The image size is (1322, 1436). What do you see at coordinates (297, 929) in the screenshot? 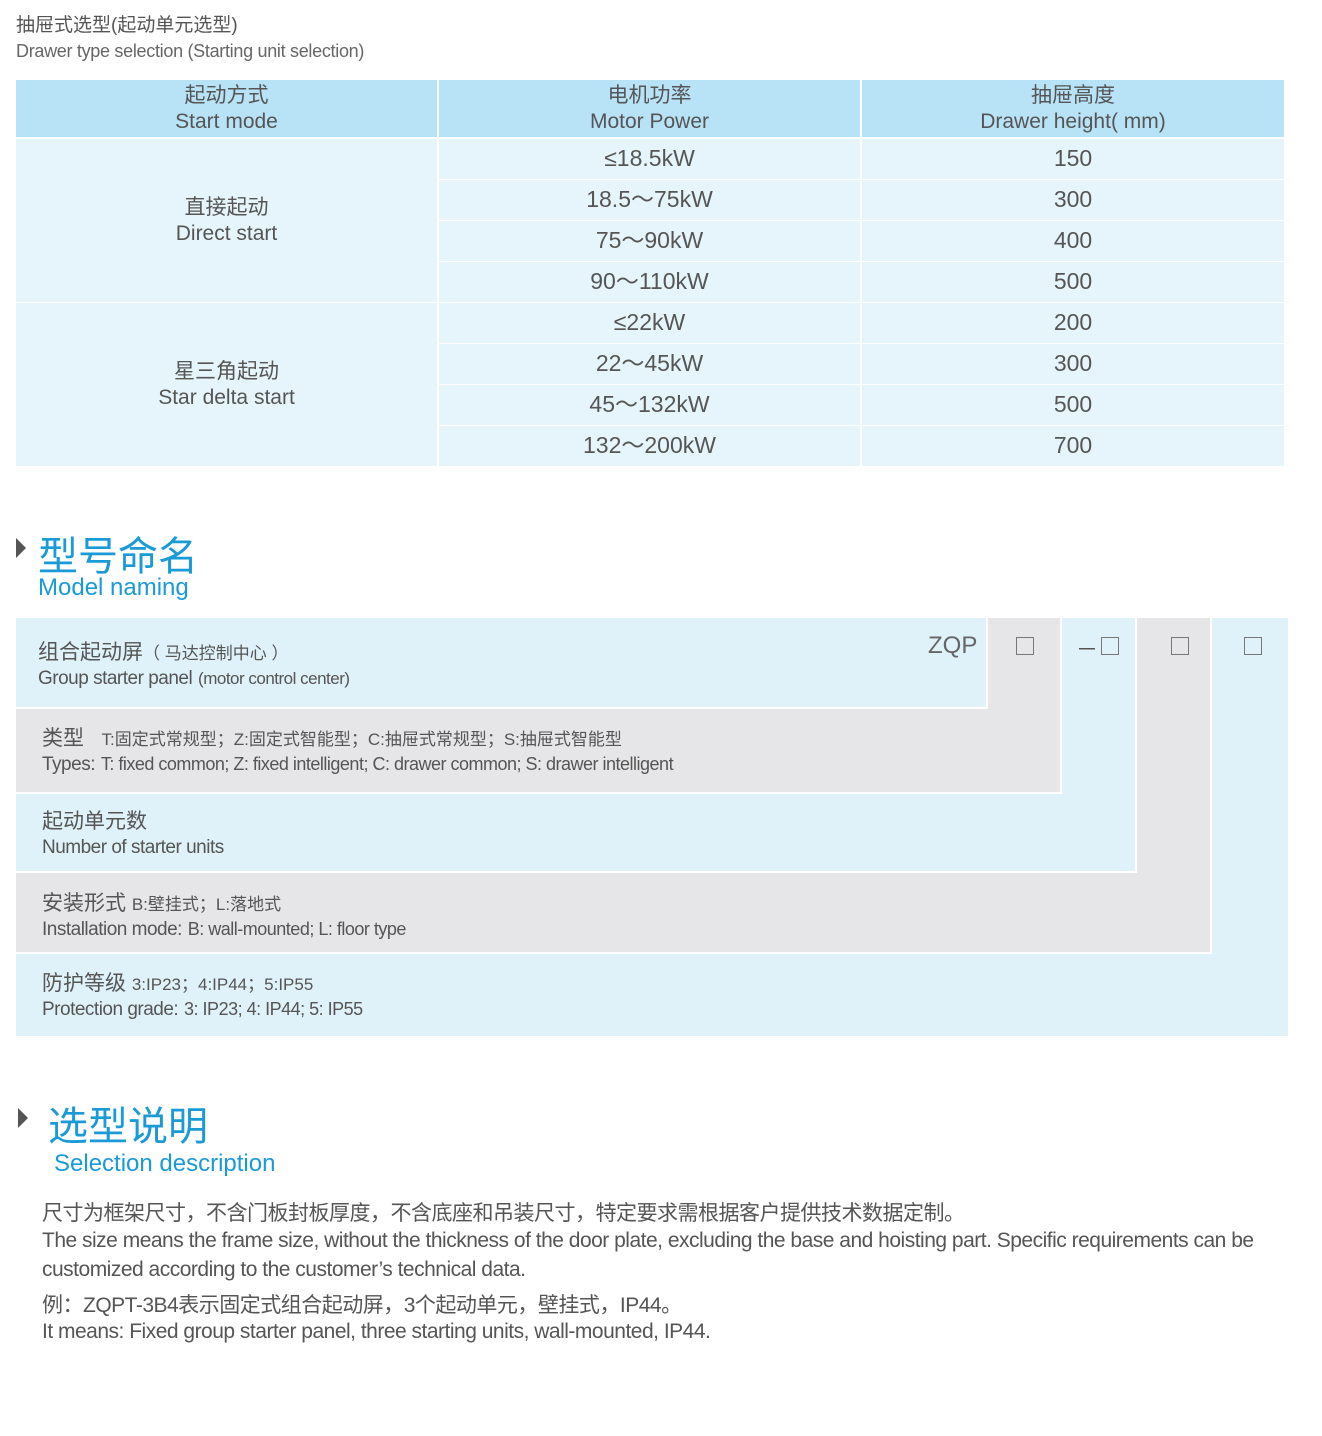
I see `row-en-note: B: wall-mounted; L: floor type` at bounding box center [297, 929].